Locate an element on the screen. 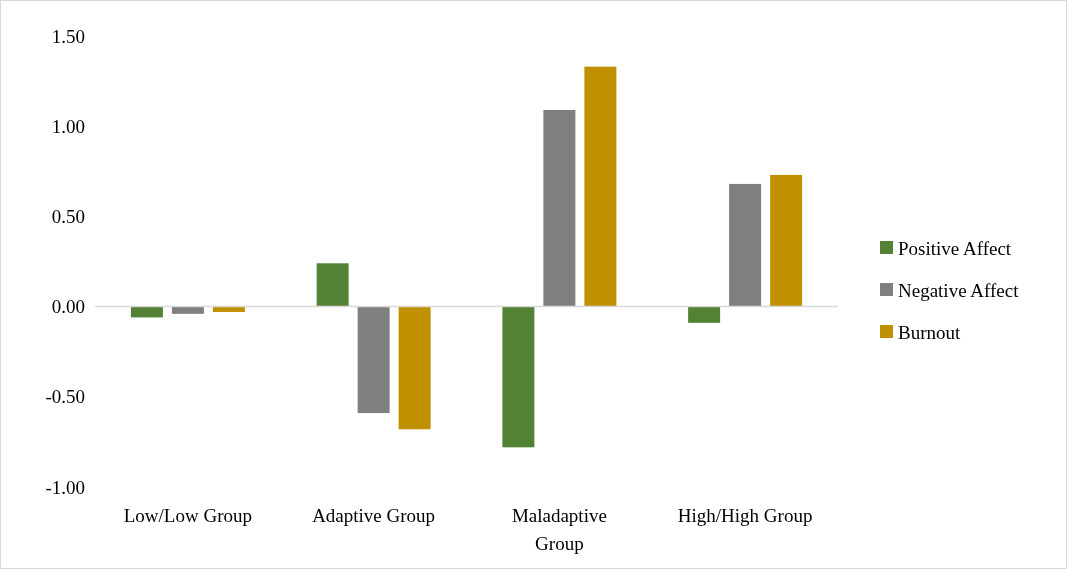  x-tick-label: Maladaptive Group is located at coordinates (559, 529).